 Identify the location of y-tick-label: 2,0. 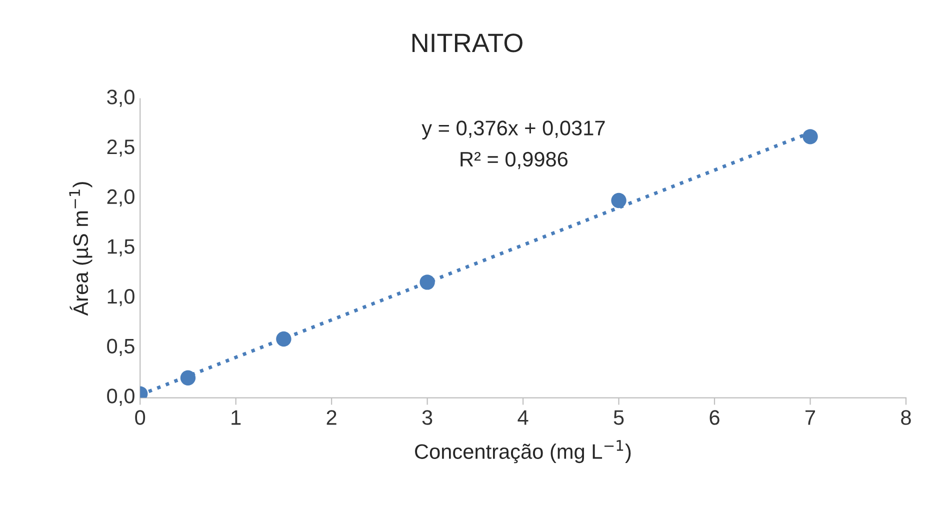
(120, 198).